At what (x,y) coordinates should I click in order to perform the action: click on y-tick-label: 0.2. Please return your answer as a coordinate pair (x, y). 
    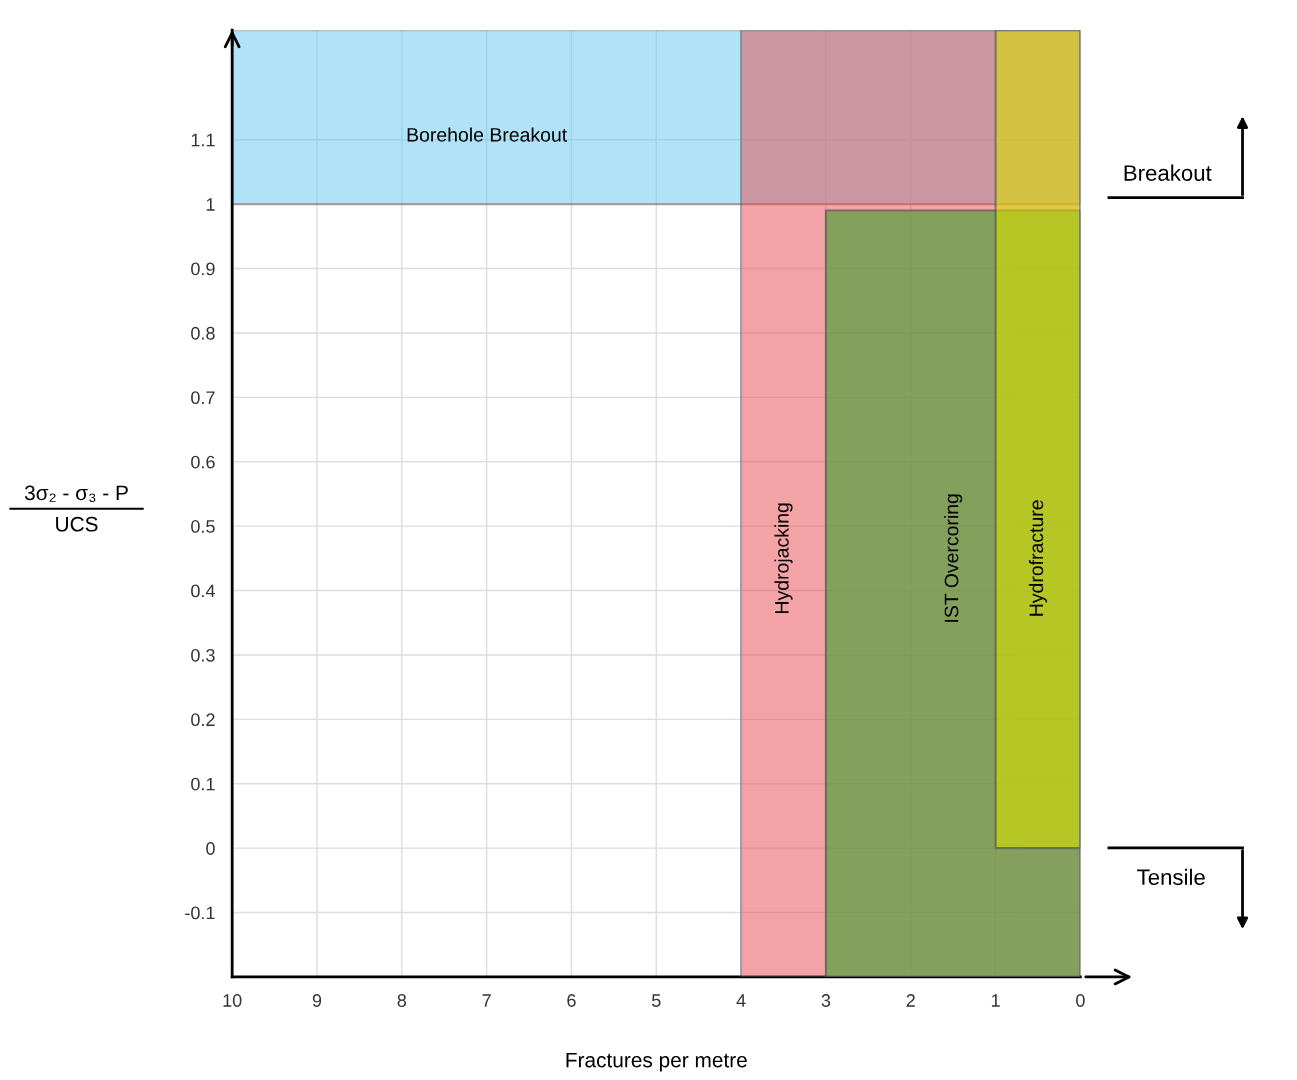
    Looking at the image, I should click on (203, 720).